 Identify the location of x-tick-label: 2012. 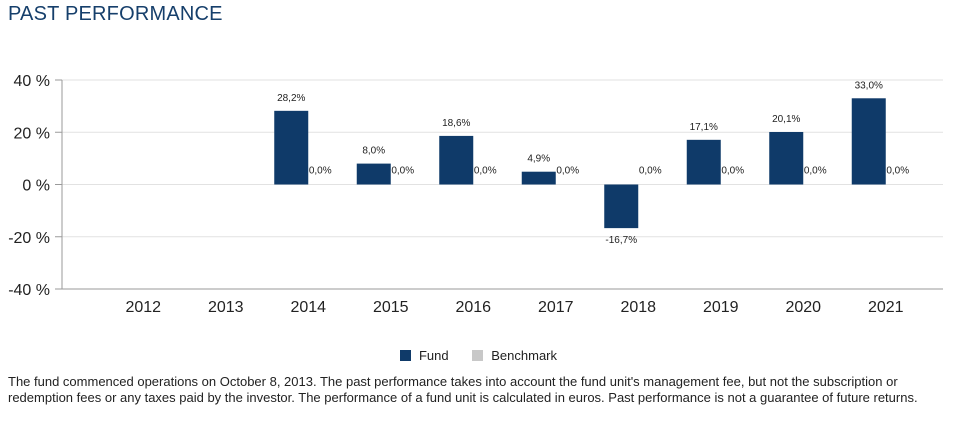
(143, 307).